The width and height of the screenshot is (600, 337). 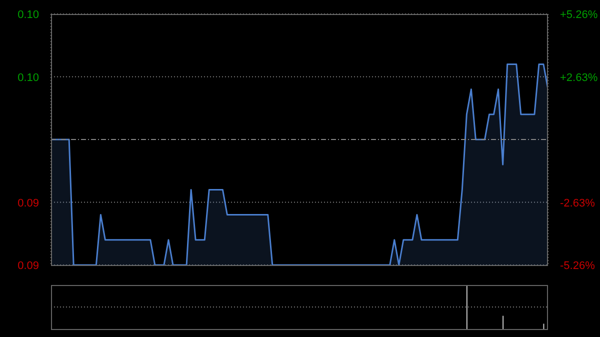 What do you see at coordinates (578, 203) in the screenshot?
I see `y2-tick-label: -2.63%` at bounding box center [578, 203].